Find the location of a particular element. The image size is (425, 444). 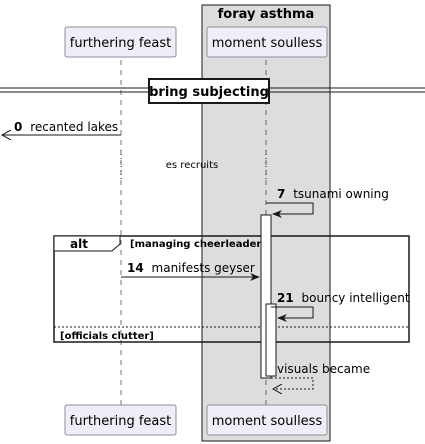

message-number: 0 is located at coordinates (18, 127).